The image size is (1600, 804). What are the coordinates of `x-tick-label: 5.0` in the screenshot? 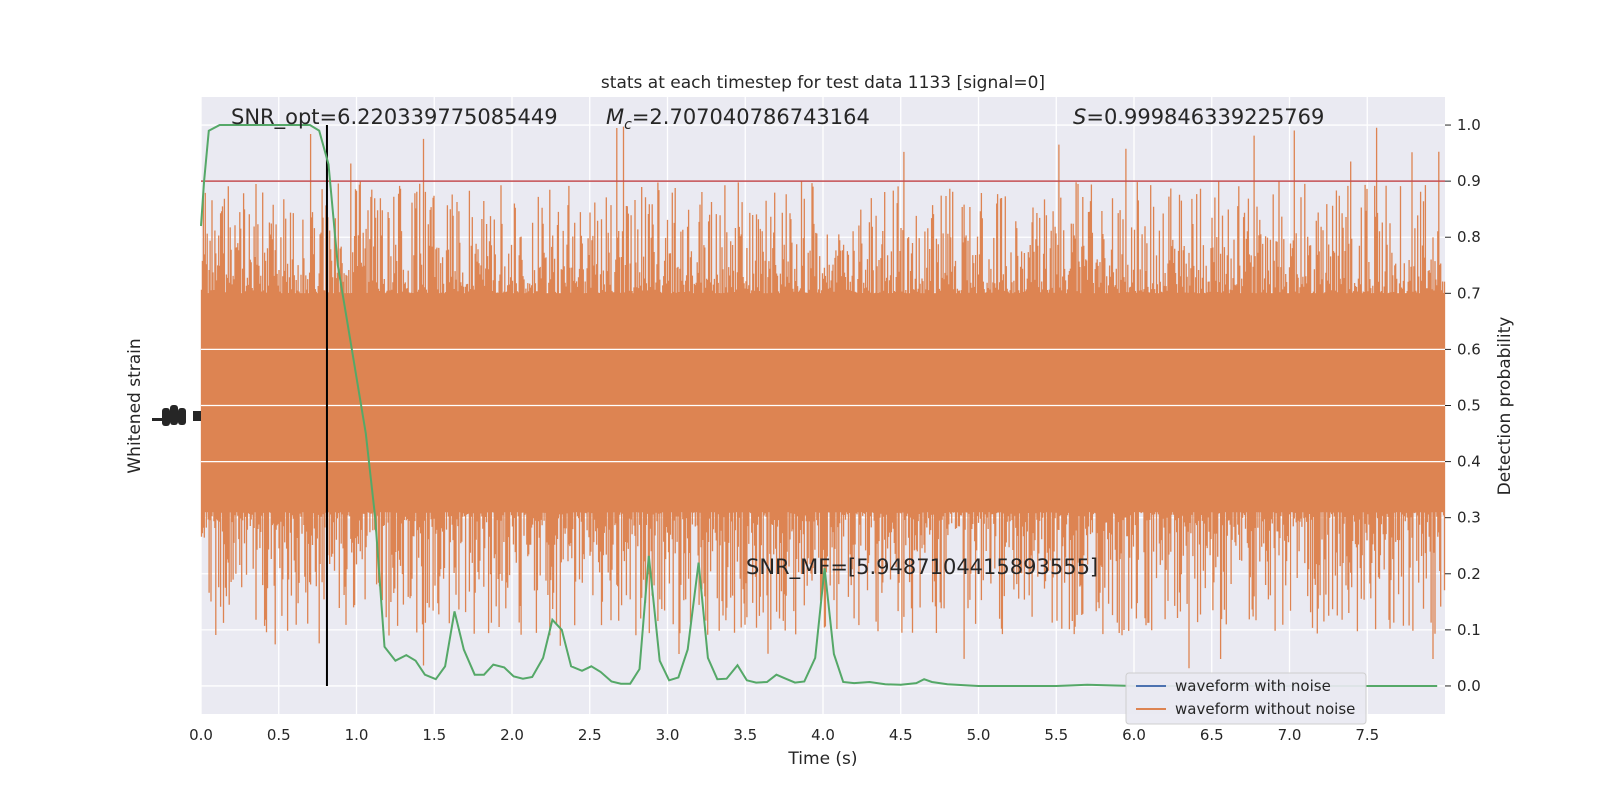 It's located at (979, 735).